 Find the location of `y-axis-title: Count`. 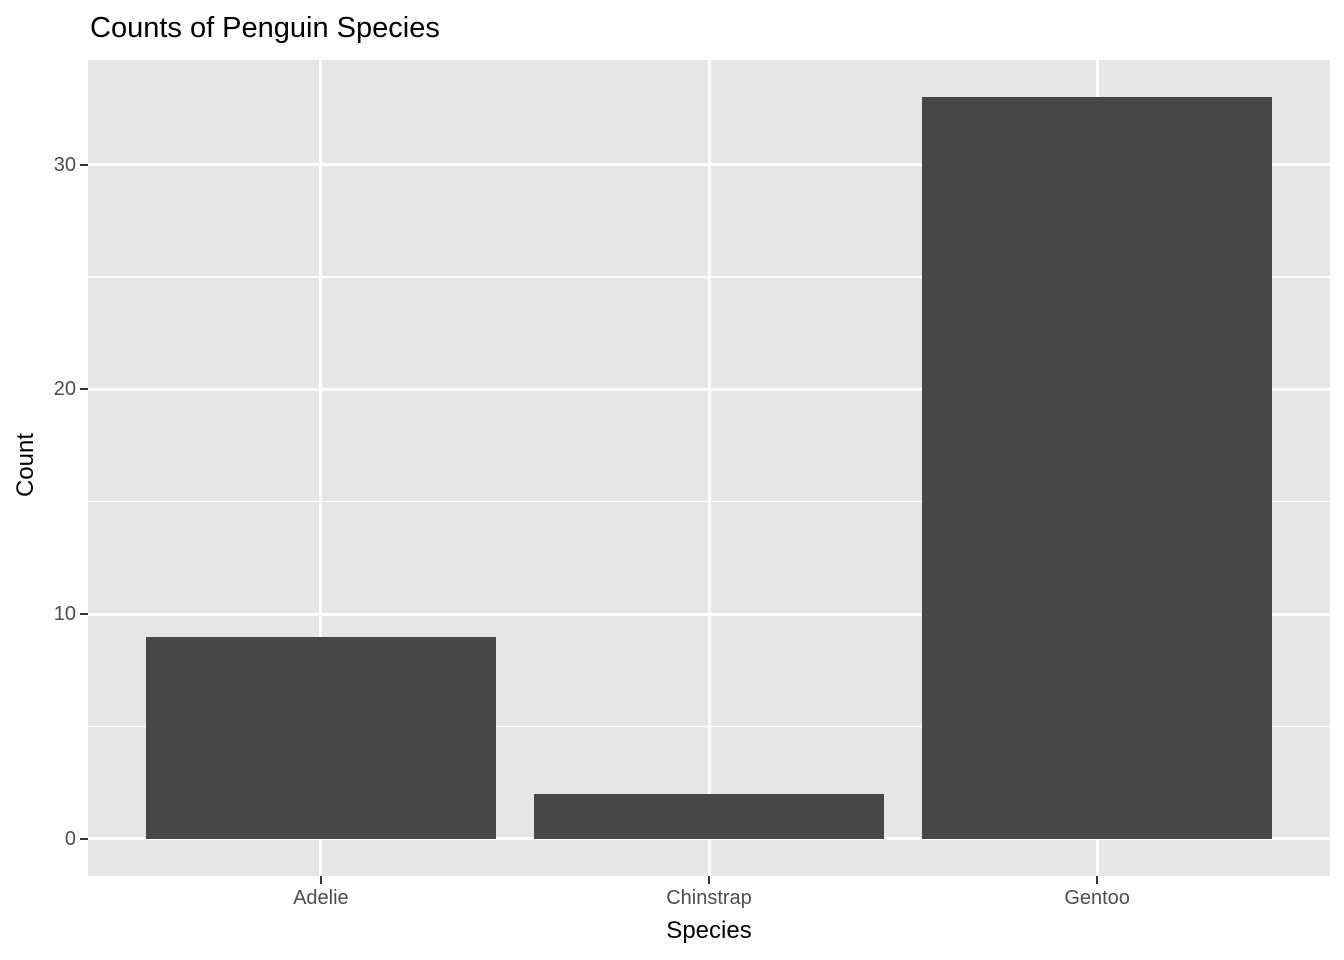

y-axis-title: Count is located at coordinates (25, 465).